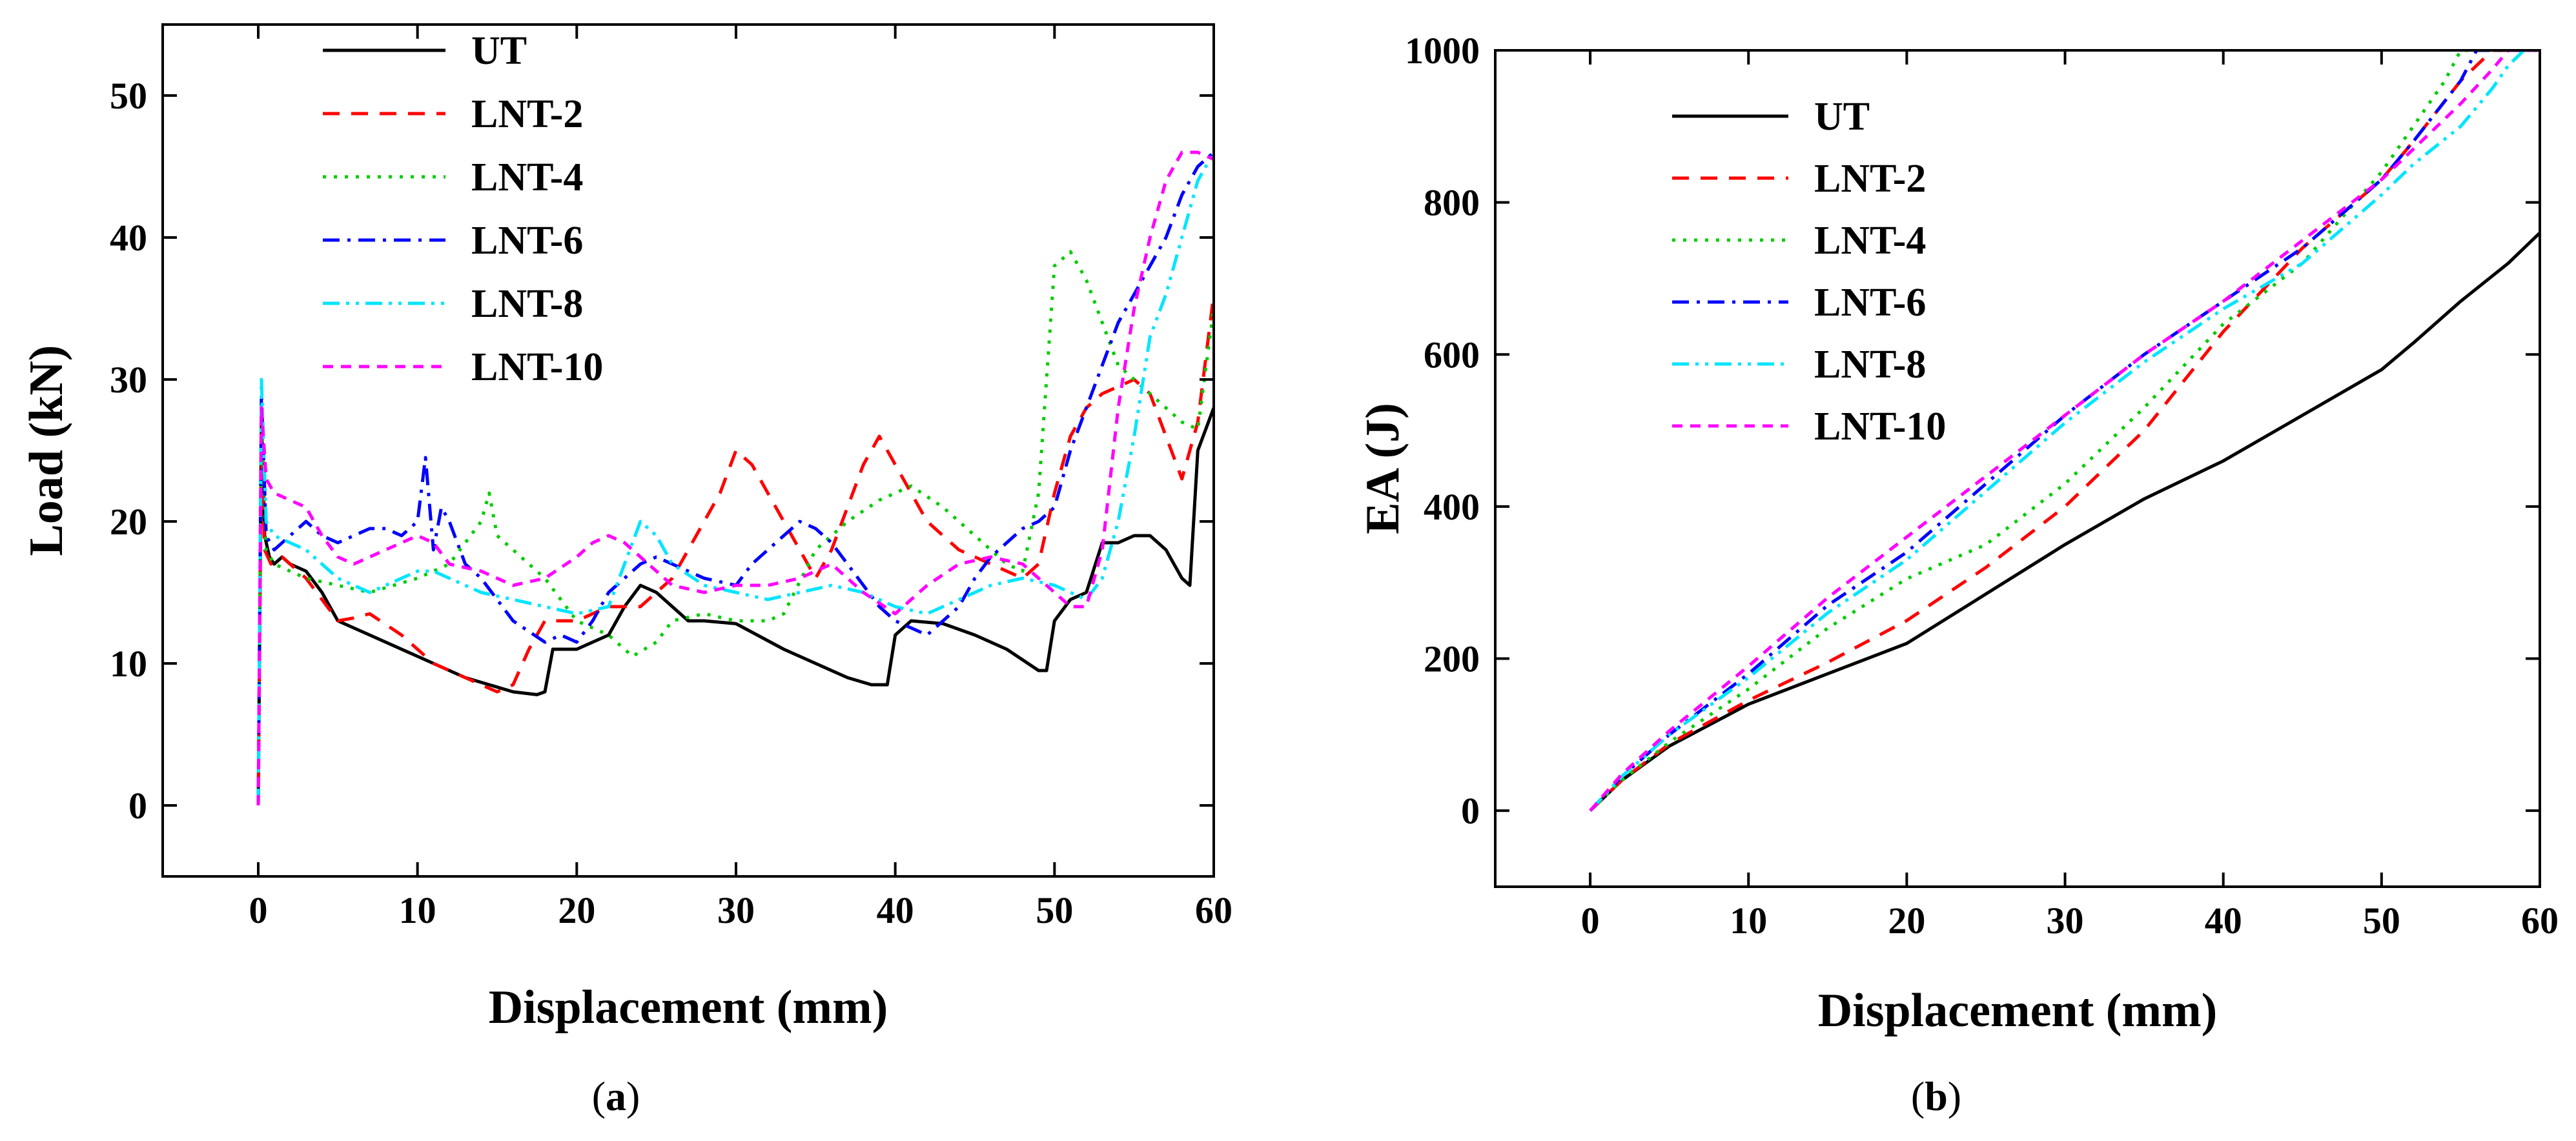  Describe the element at coordinates (128, 664) in the screenshot. I see `y-tick-label: 10` at that location.